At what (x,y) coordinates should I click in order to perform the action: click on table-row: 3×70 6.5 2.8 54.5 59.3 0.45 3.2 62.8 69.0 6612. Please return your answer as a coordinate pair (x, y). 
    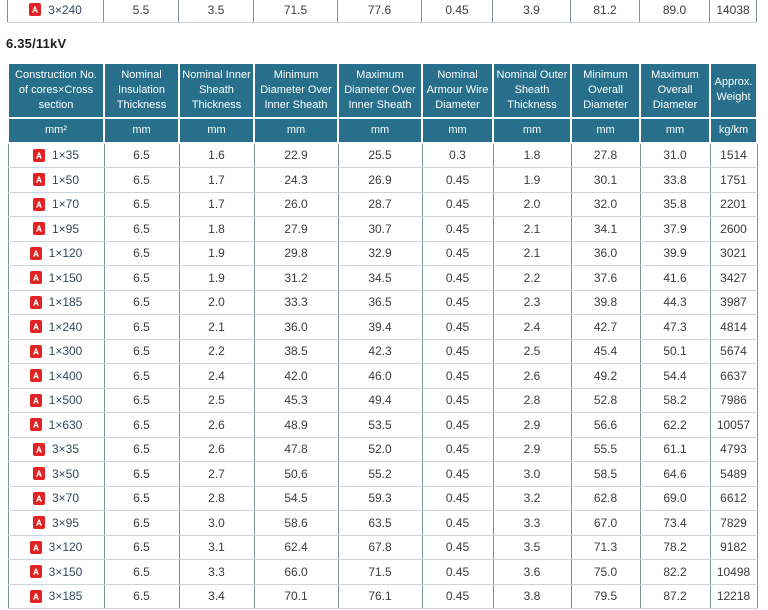
    Looking at the image, I should click on (382, 498).